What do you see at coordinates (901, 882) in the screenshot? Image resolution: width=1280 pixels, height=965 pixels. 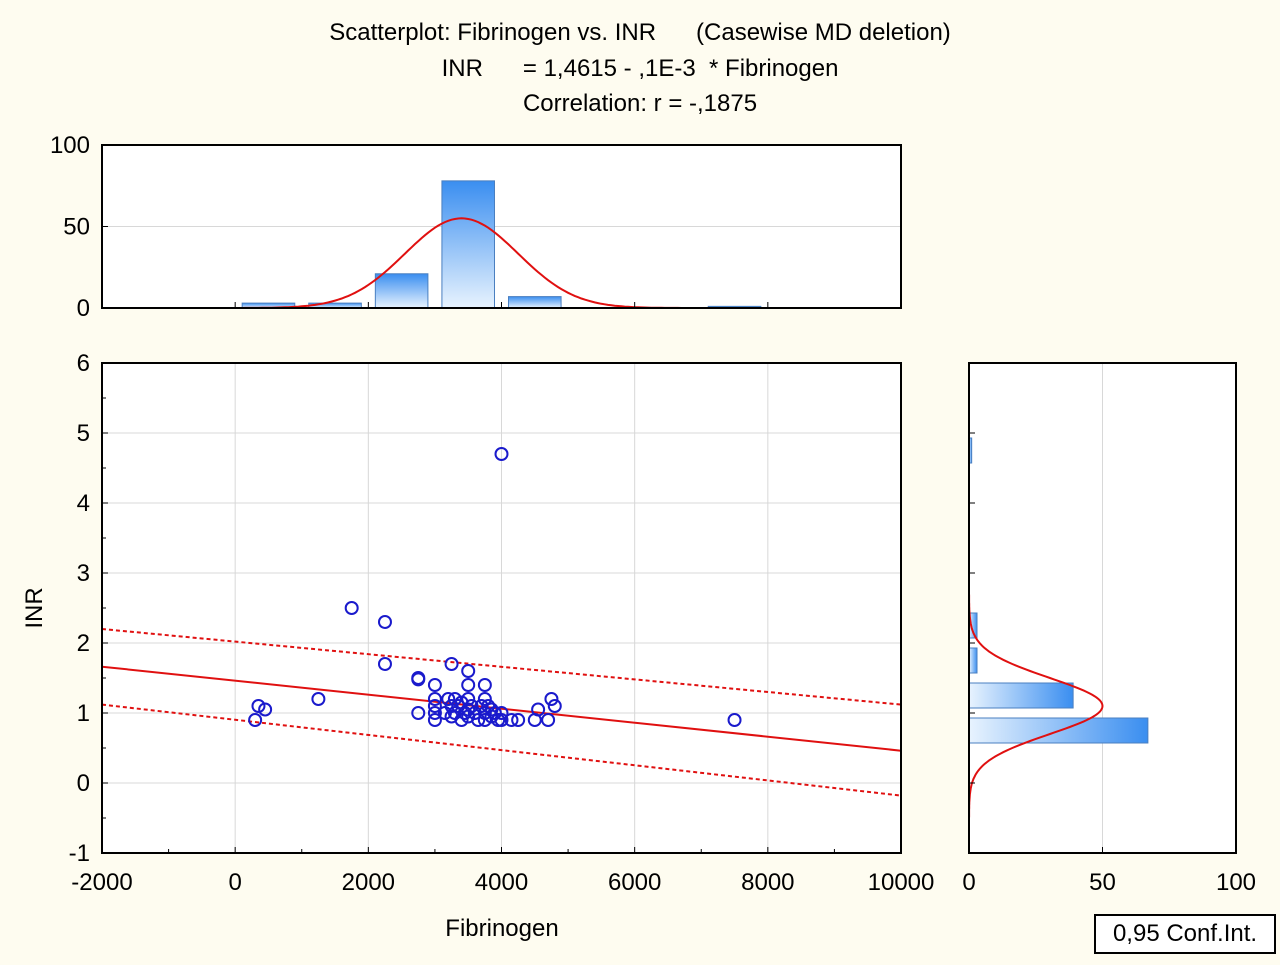 I see `x-tick-label: 10000` at bounding box center [901, 882].